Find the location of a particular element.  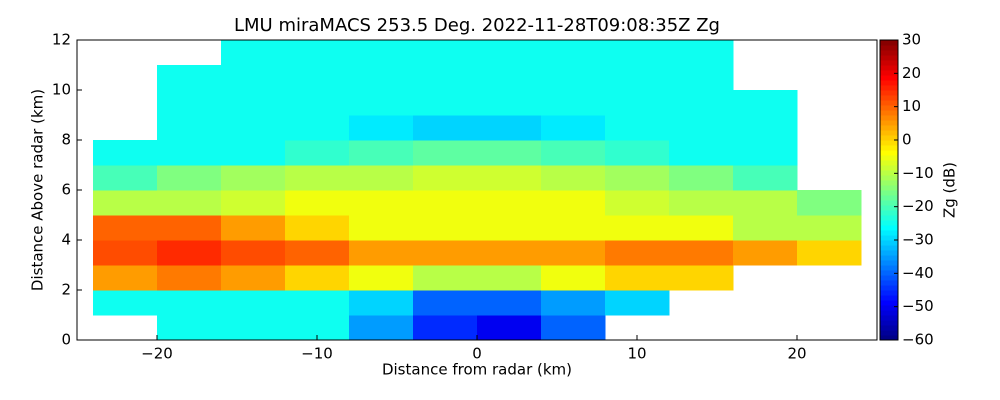

x-axis-label: Distance from radar (km) is located at coordinates (477, 370).